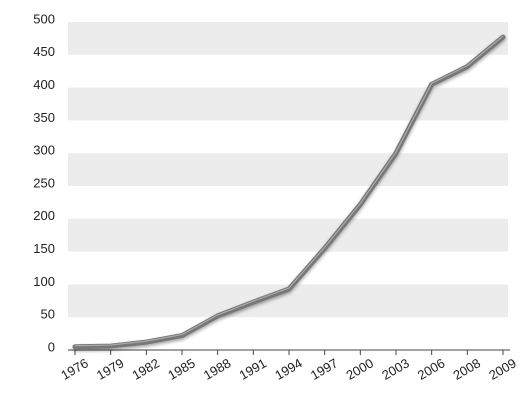 The image size is (530, 404). What do you see at coordinates (502, 368) in the screenshot?
I see `x-tick-label: 2009` at bounding box center [502, 368].